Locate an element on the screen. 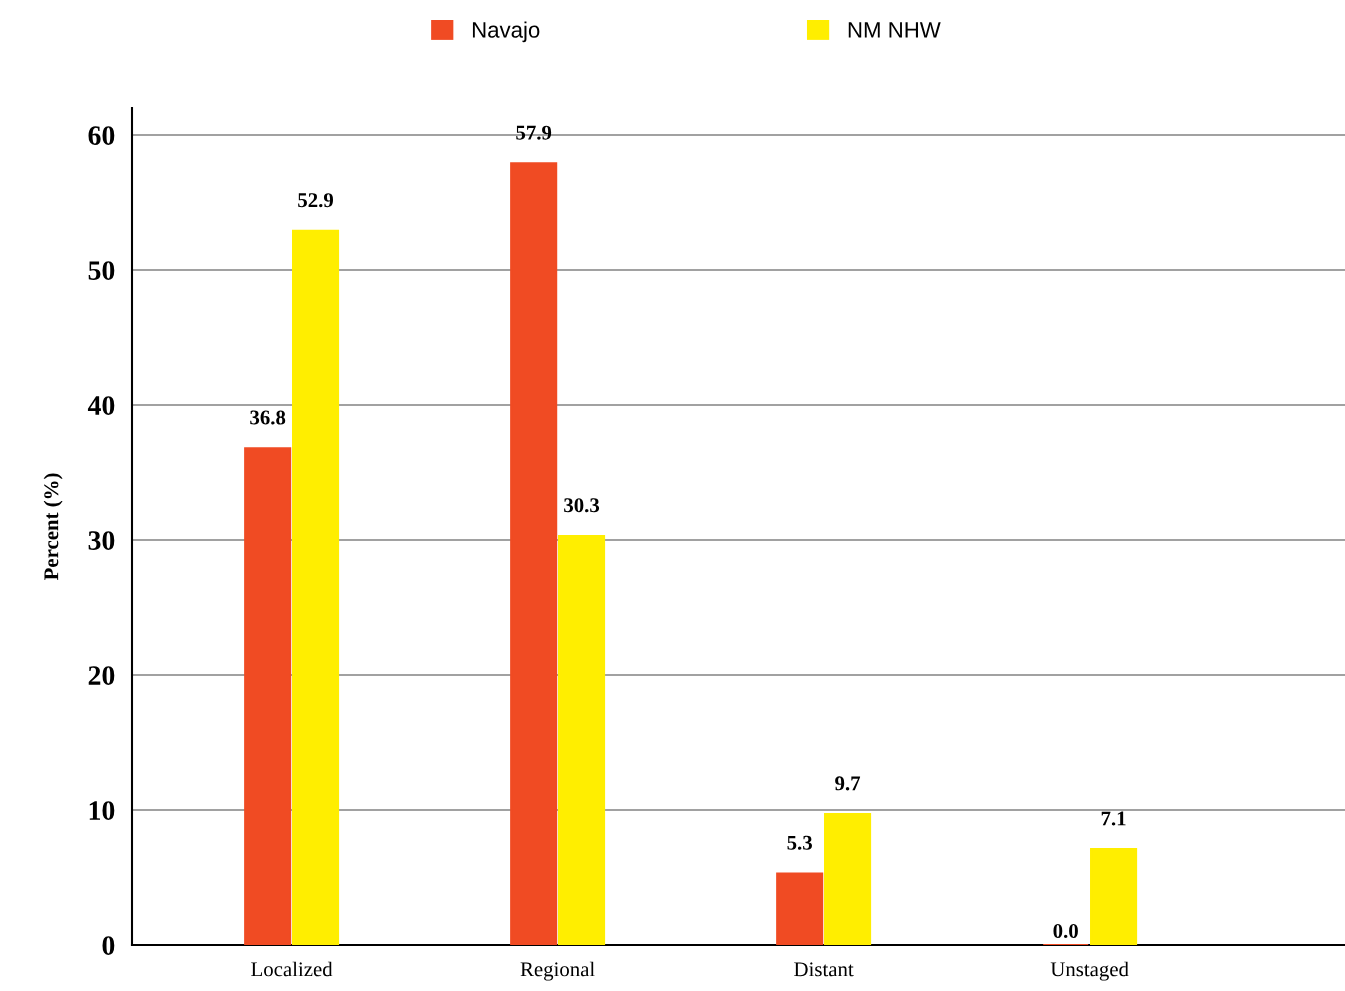 The image size is (1345, 991). y-tick-label: 30 is located at coordinates (101, 540).